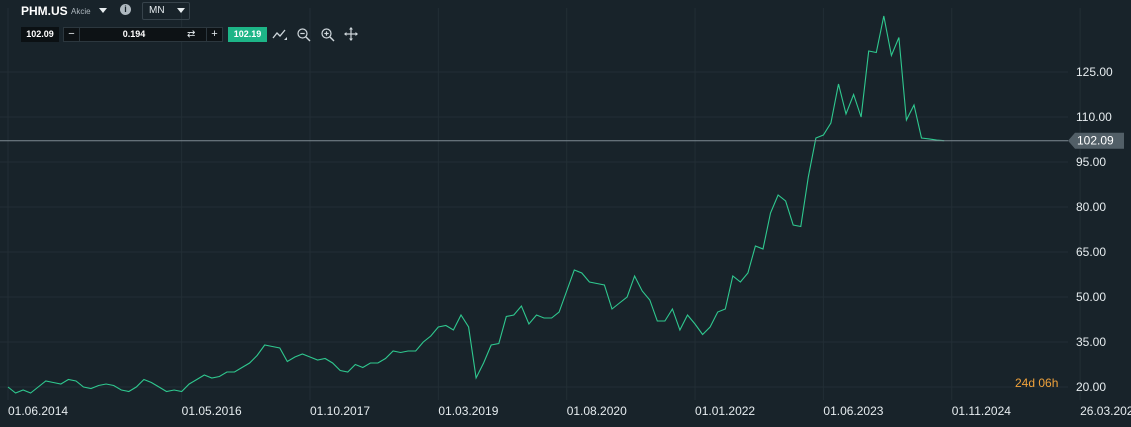  I want to click on x-tick-label: 01.11.2024, so click(981, 411).